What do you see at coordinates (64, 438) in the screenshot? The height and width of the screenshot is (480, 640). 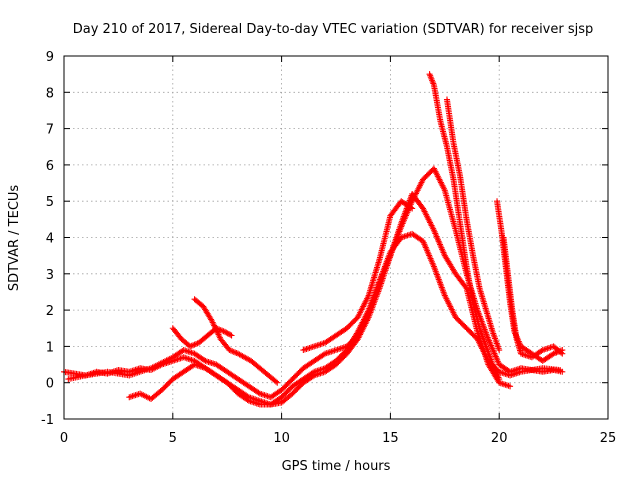 I see `x-tick-label: 0` at bounding box center [64, 438].